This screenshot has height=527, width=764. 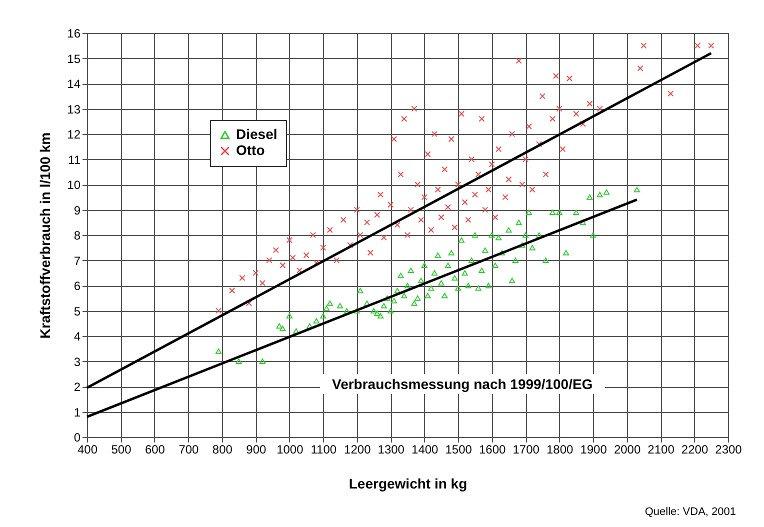 What do you see at coordinates (290, 449) in the screenshot?
I see `x-tick-label: 1000` at bounding box center [290, 449].